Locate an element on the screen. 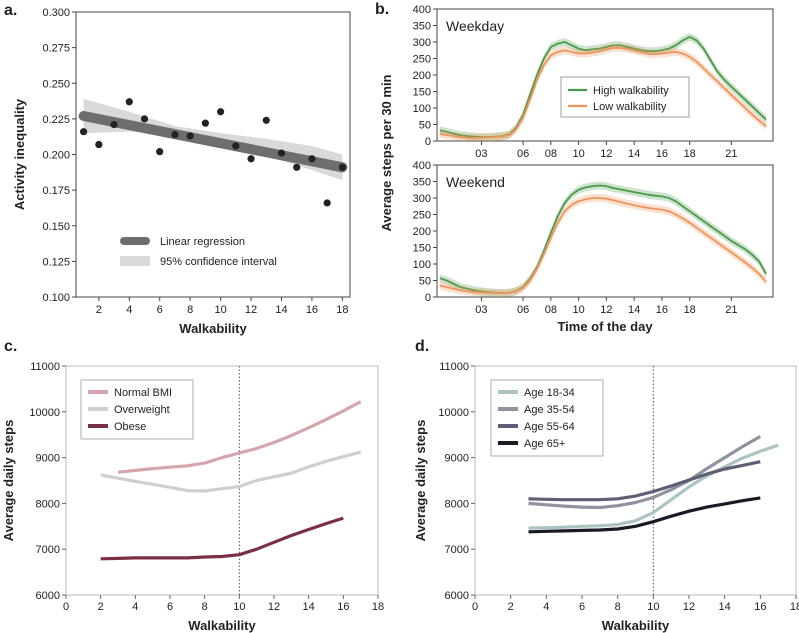 The image size is (799, 633). series-band-high-walkability is located at coordinates (603, 239).